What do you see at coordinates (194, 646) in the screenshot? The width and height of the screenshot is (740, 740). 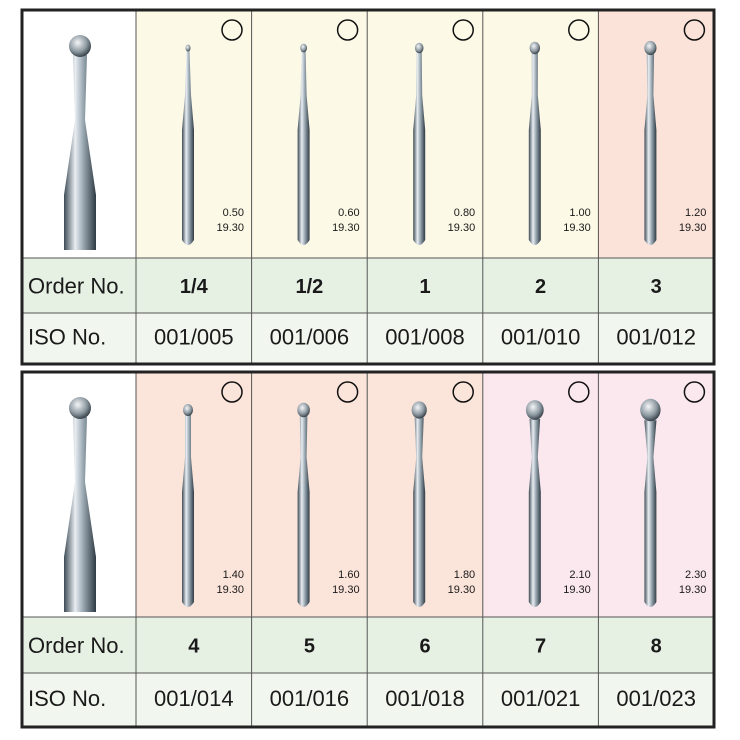 I see `order-number: 4` at bounding box center [194, 646].